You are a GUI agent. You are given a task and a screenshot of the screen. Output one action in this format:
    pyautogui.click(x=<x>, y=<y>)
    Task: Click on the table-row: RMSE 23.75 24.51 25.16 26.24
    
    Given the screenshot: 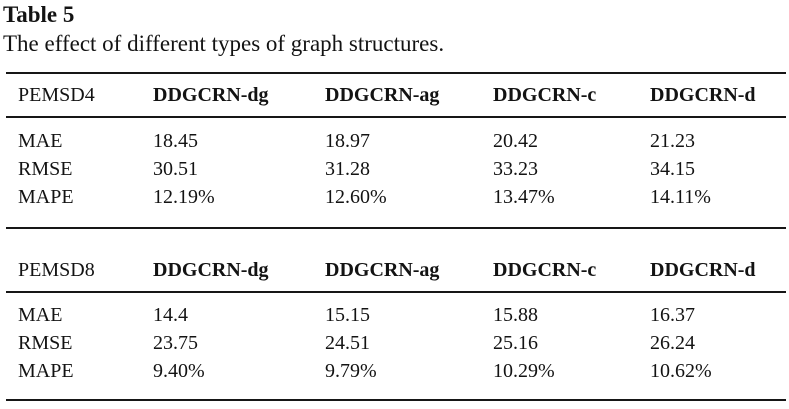 What is the action you would take?
    pyautogui.click(x=396, y=343)
    